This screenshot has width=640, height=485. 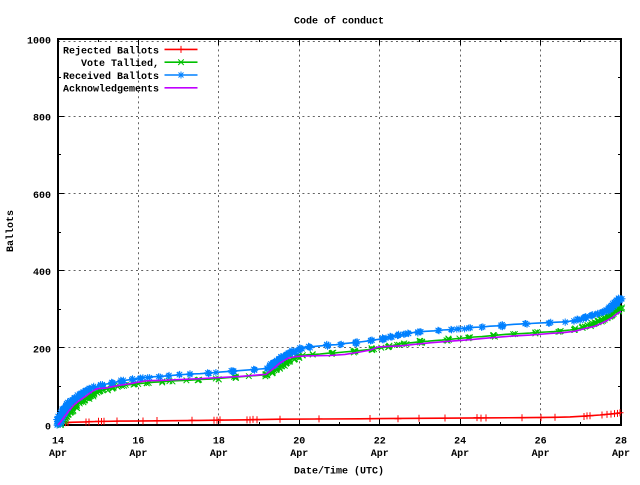 I want to click on svg-text: 26, so click(x=541, y=442).